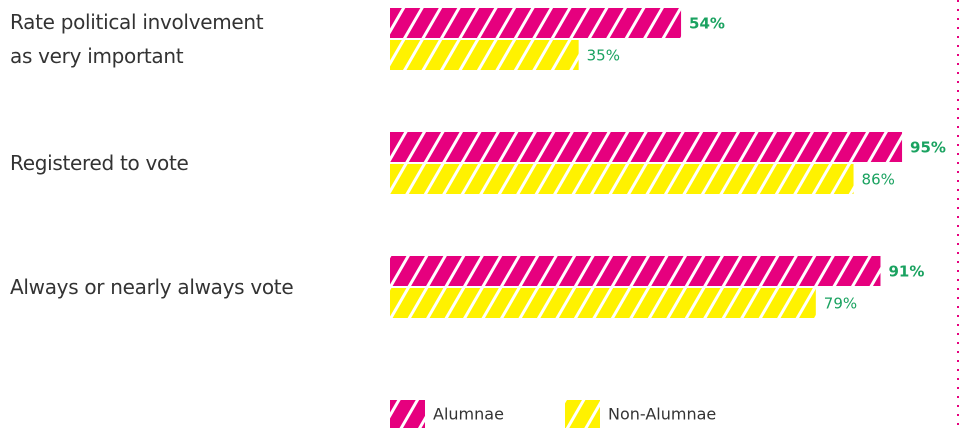 The height and width of the screenshot is (429, 966). What do you see at coordinates (707, 24) in the screenshot?
I see `value-label: 54%` at bounding box center [707, 24].